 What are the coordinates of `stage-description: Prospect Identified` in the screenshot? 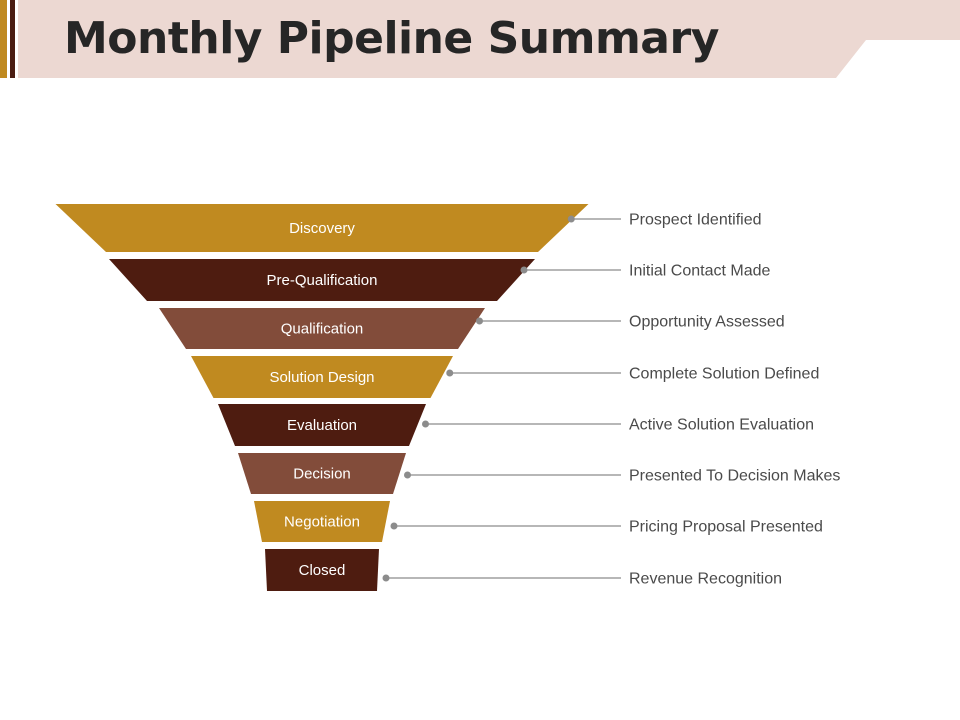 It's located at (695, 220).